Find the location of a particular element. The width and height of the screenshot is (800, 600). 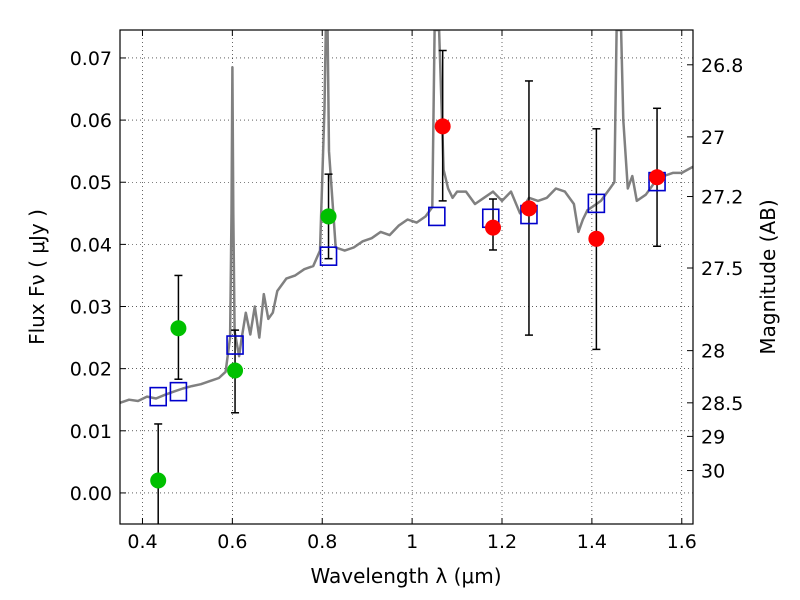

x-tick-label: 1.2 is located at coordinates (502, 542).